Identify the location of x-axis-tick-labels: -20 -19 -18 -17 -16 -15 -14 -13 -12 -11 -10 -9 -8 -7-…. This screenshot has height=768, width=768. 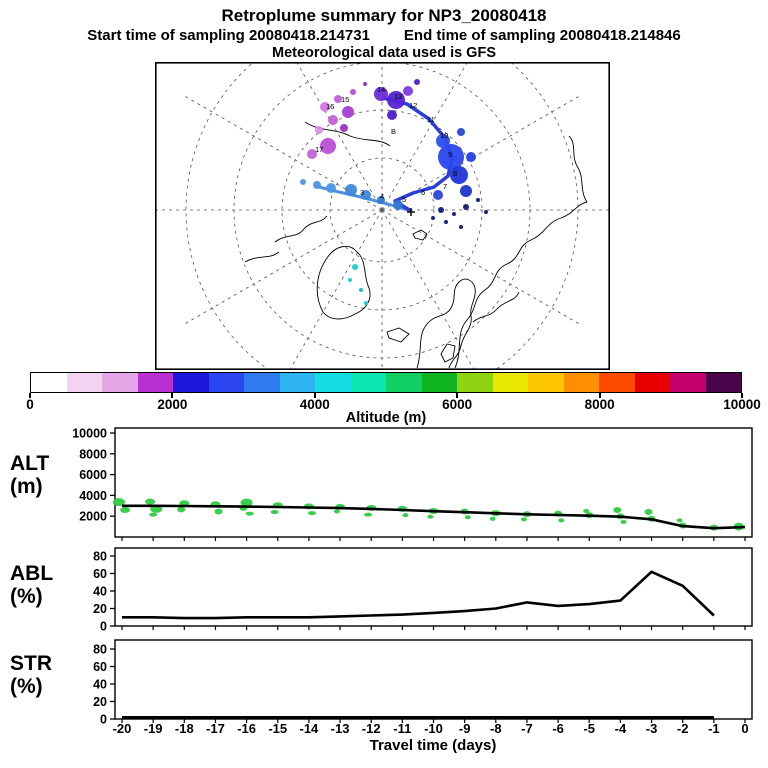
(431, 728).